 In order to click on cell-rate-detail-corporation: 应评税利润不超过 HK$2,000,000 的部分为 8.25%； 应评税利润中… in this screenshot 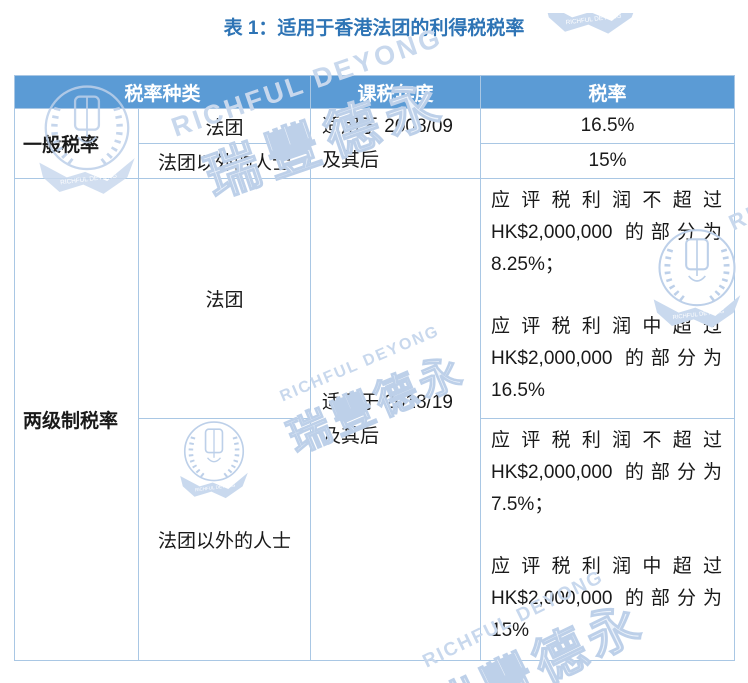, I will do `click(608, 298)`.